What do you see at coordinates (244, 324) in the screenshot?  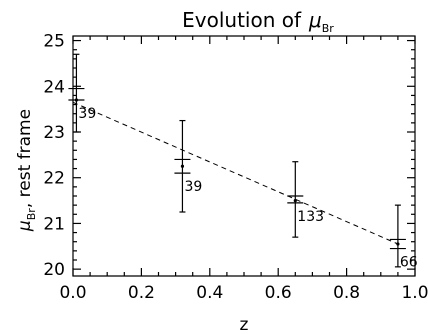 I see `x-axis-title: z` at bounding box center [244, 324].